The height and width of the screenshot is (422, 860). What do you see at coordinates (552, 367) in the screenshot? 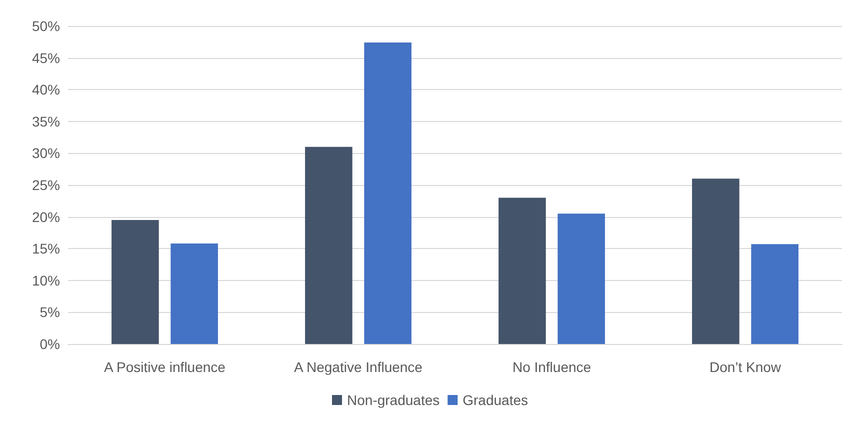
I see `x-tick-label: No Influence` at bounding box center [552, 367].